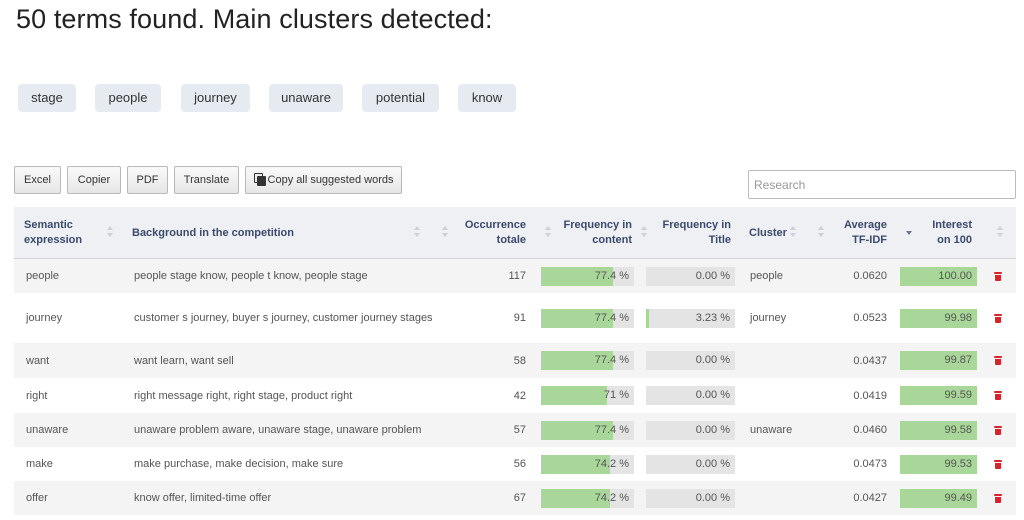 The width and height of the screenshot is (1024, 520). Describe the element at coordinates (611, 360) in the screenshot. I see `frequency-content-bar-value: 77.4 %` at that location.